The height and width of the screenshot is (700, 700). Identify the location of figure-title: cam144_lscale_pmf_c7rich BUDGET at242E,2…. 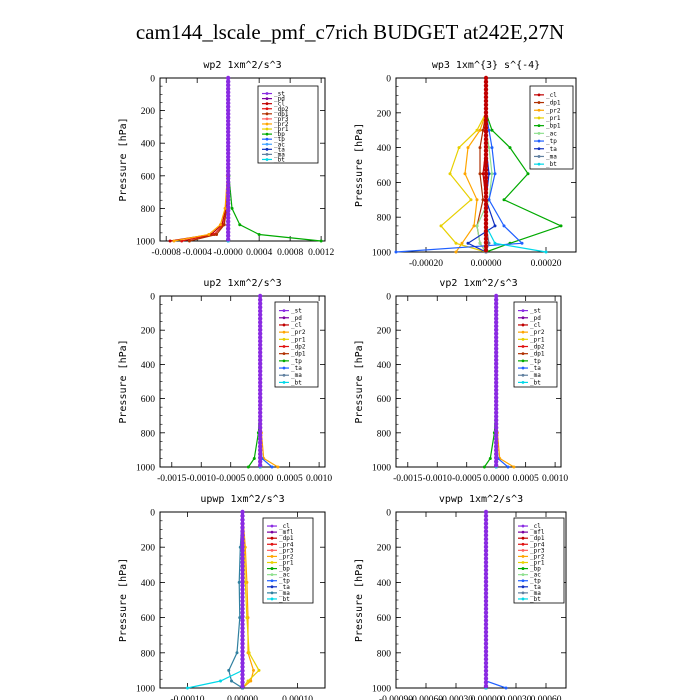
(350, 32).